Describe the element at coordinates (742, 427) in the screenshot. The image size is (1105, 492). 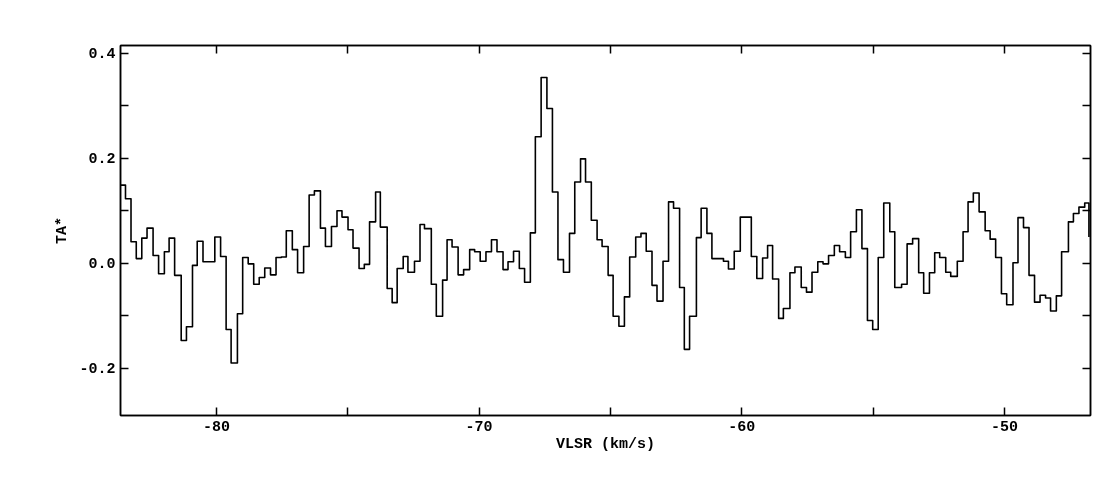
I see `x-tick-label: -60` at that location.